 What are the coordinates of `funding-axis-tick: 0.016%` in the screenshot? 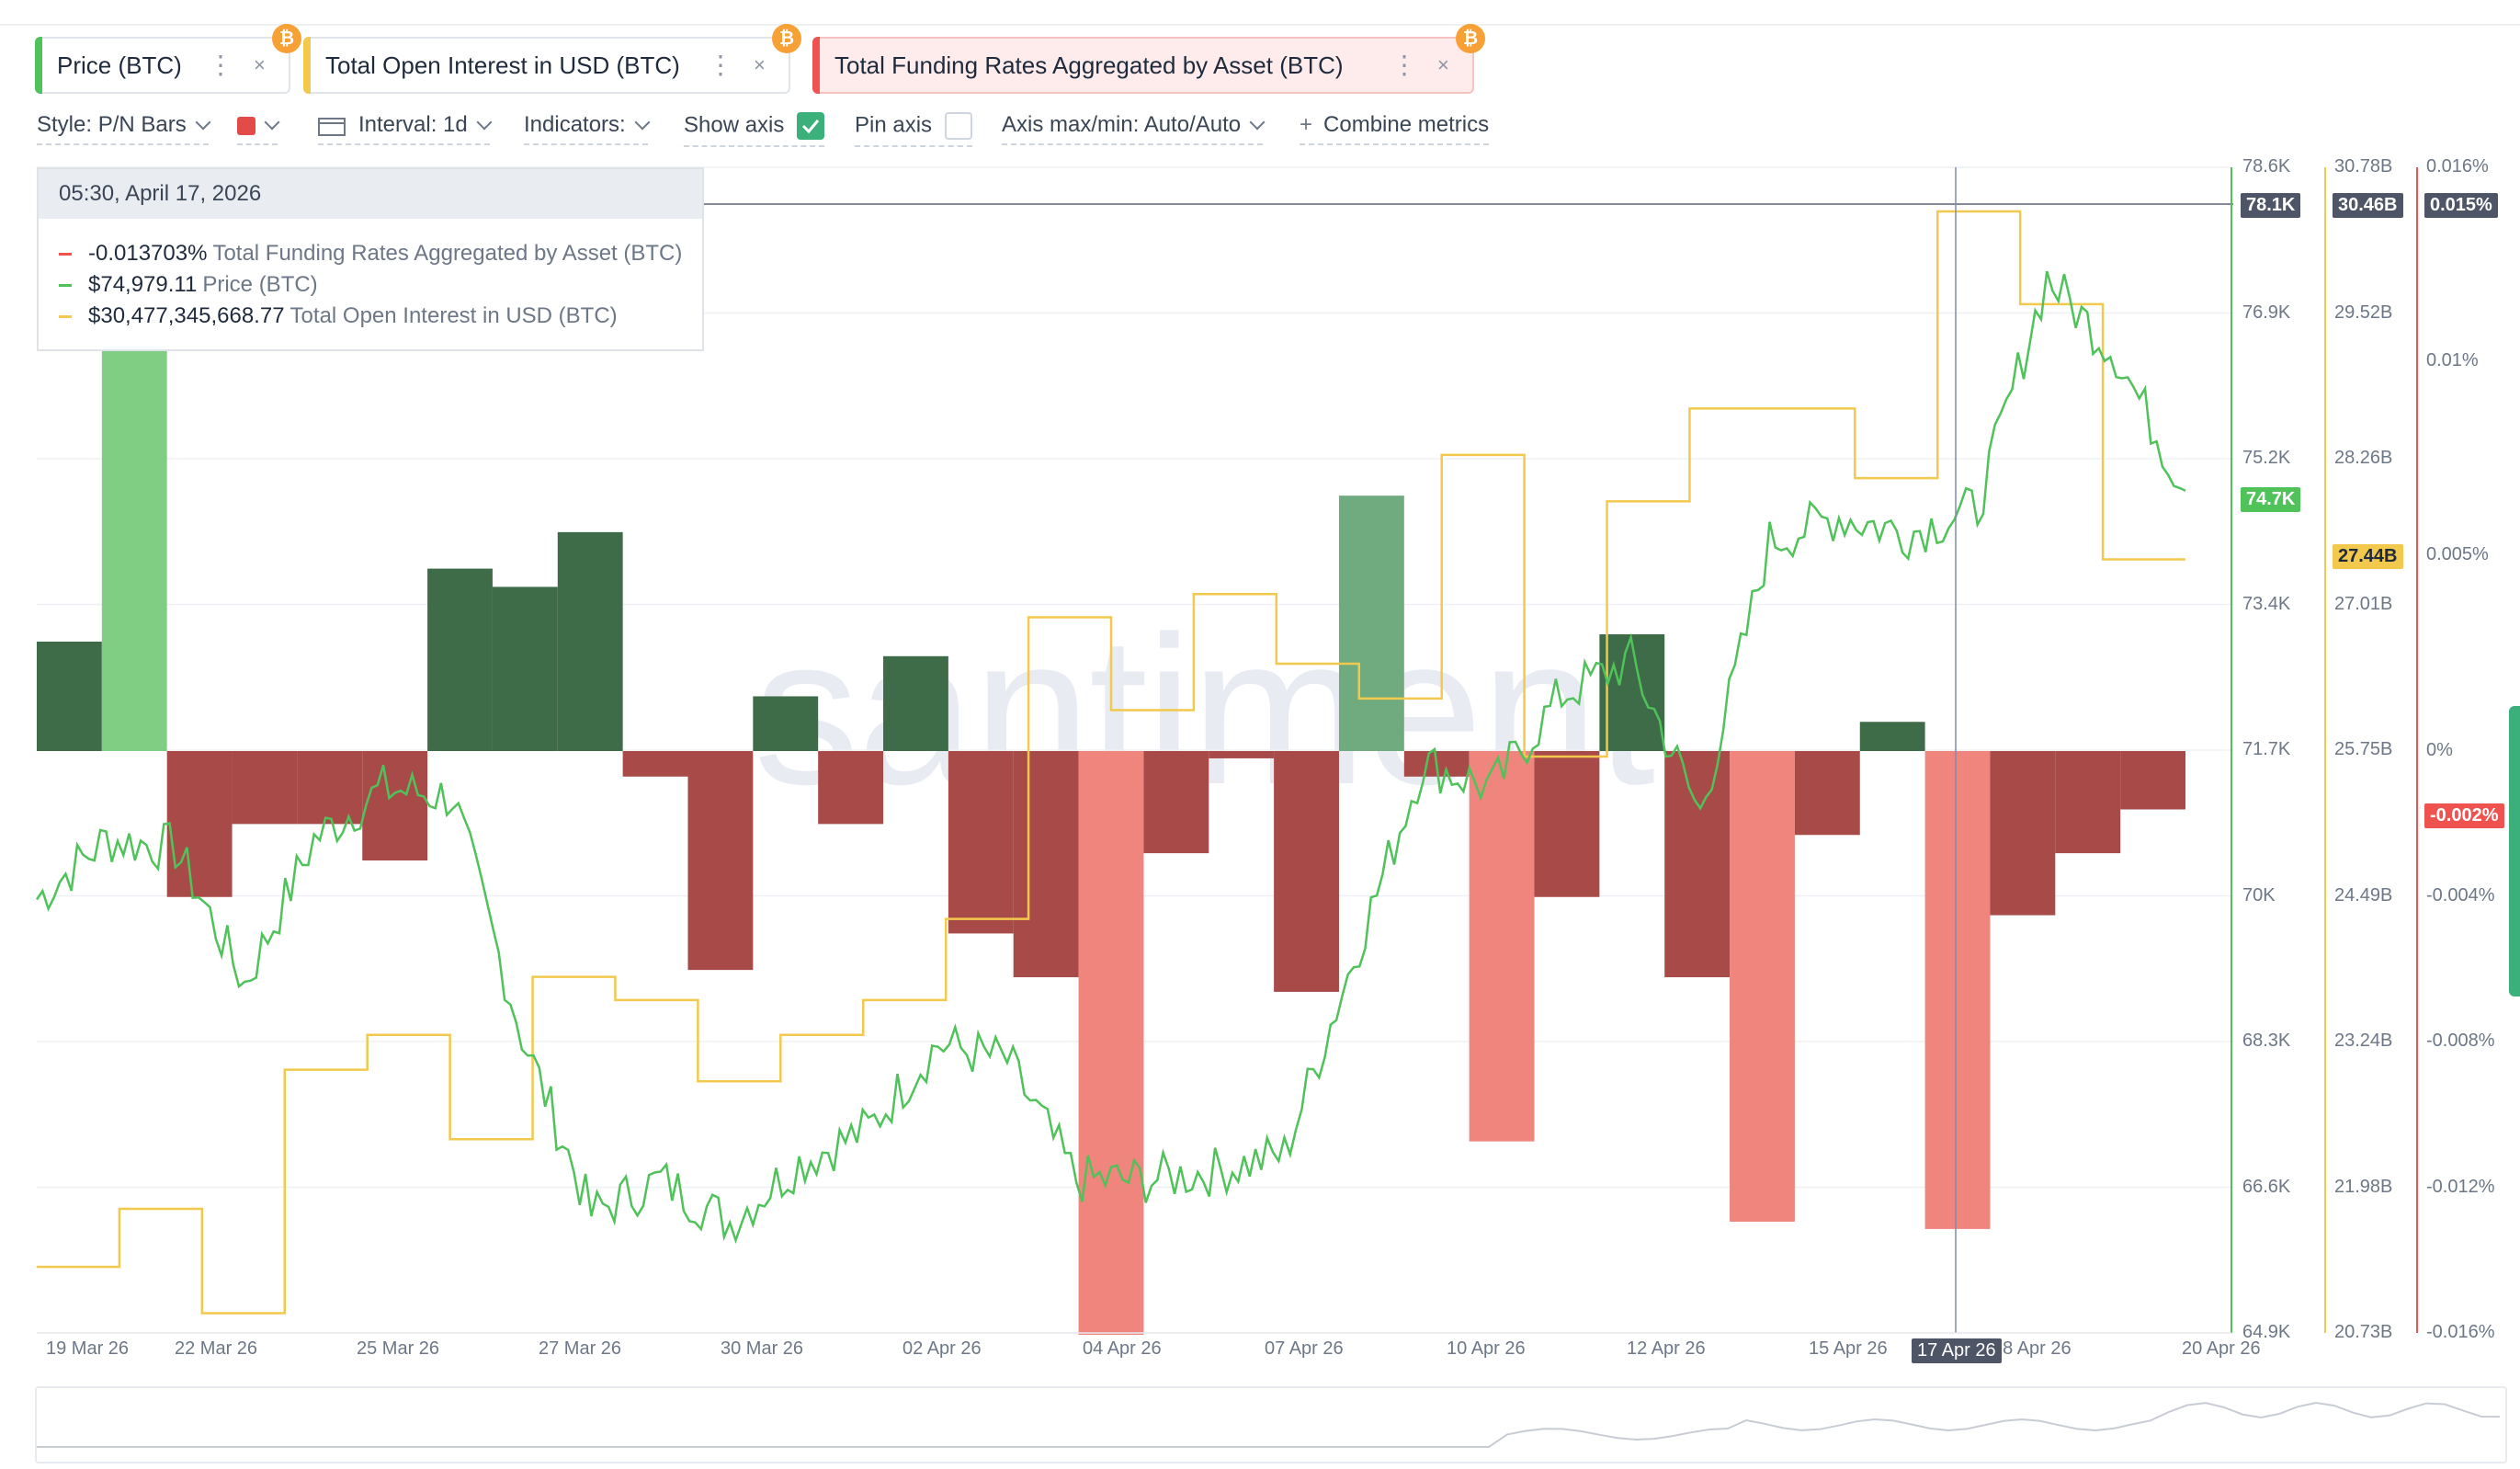 It's located at (2457, 166).